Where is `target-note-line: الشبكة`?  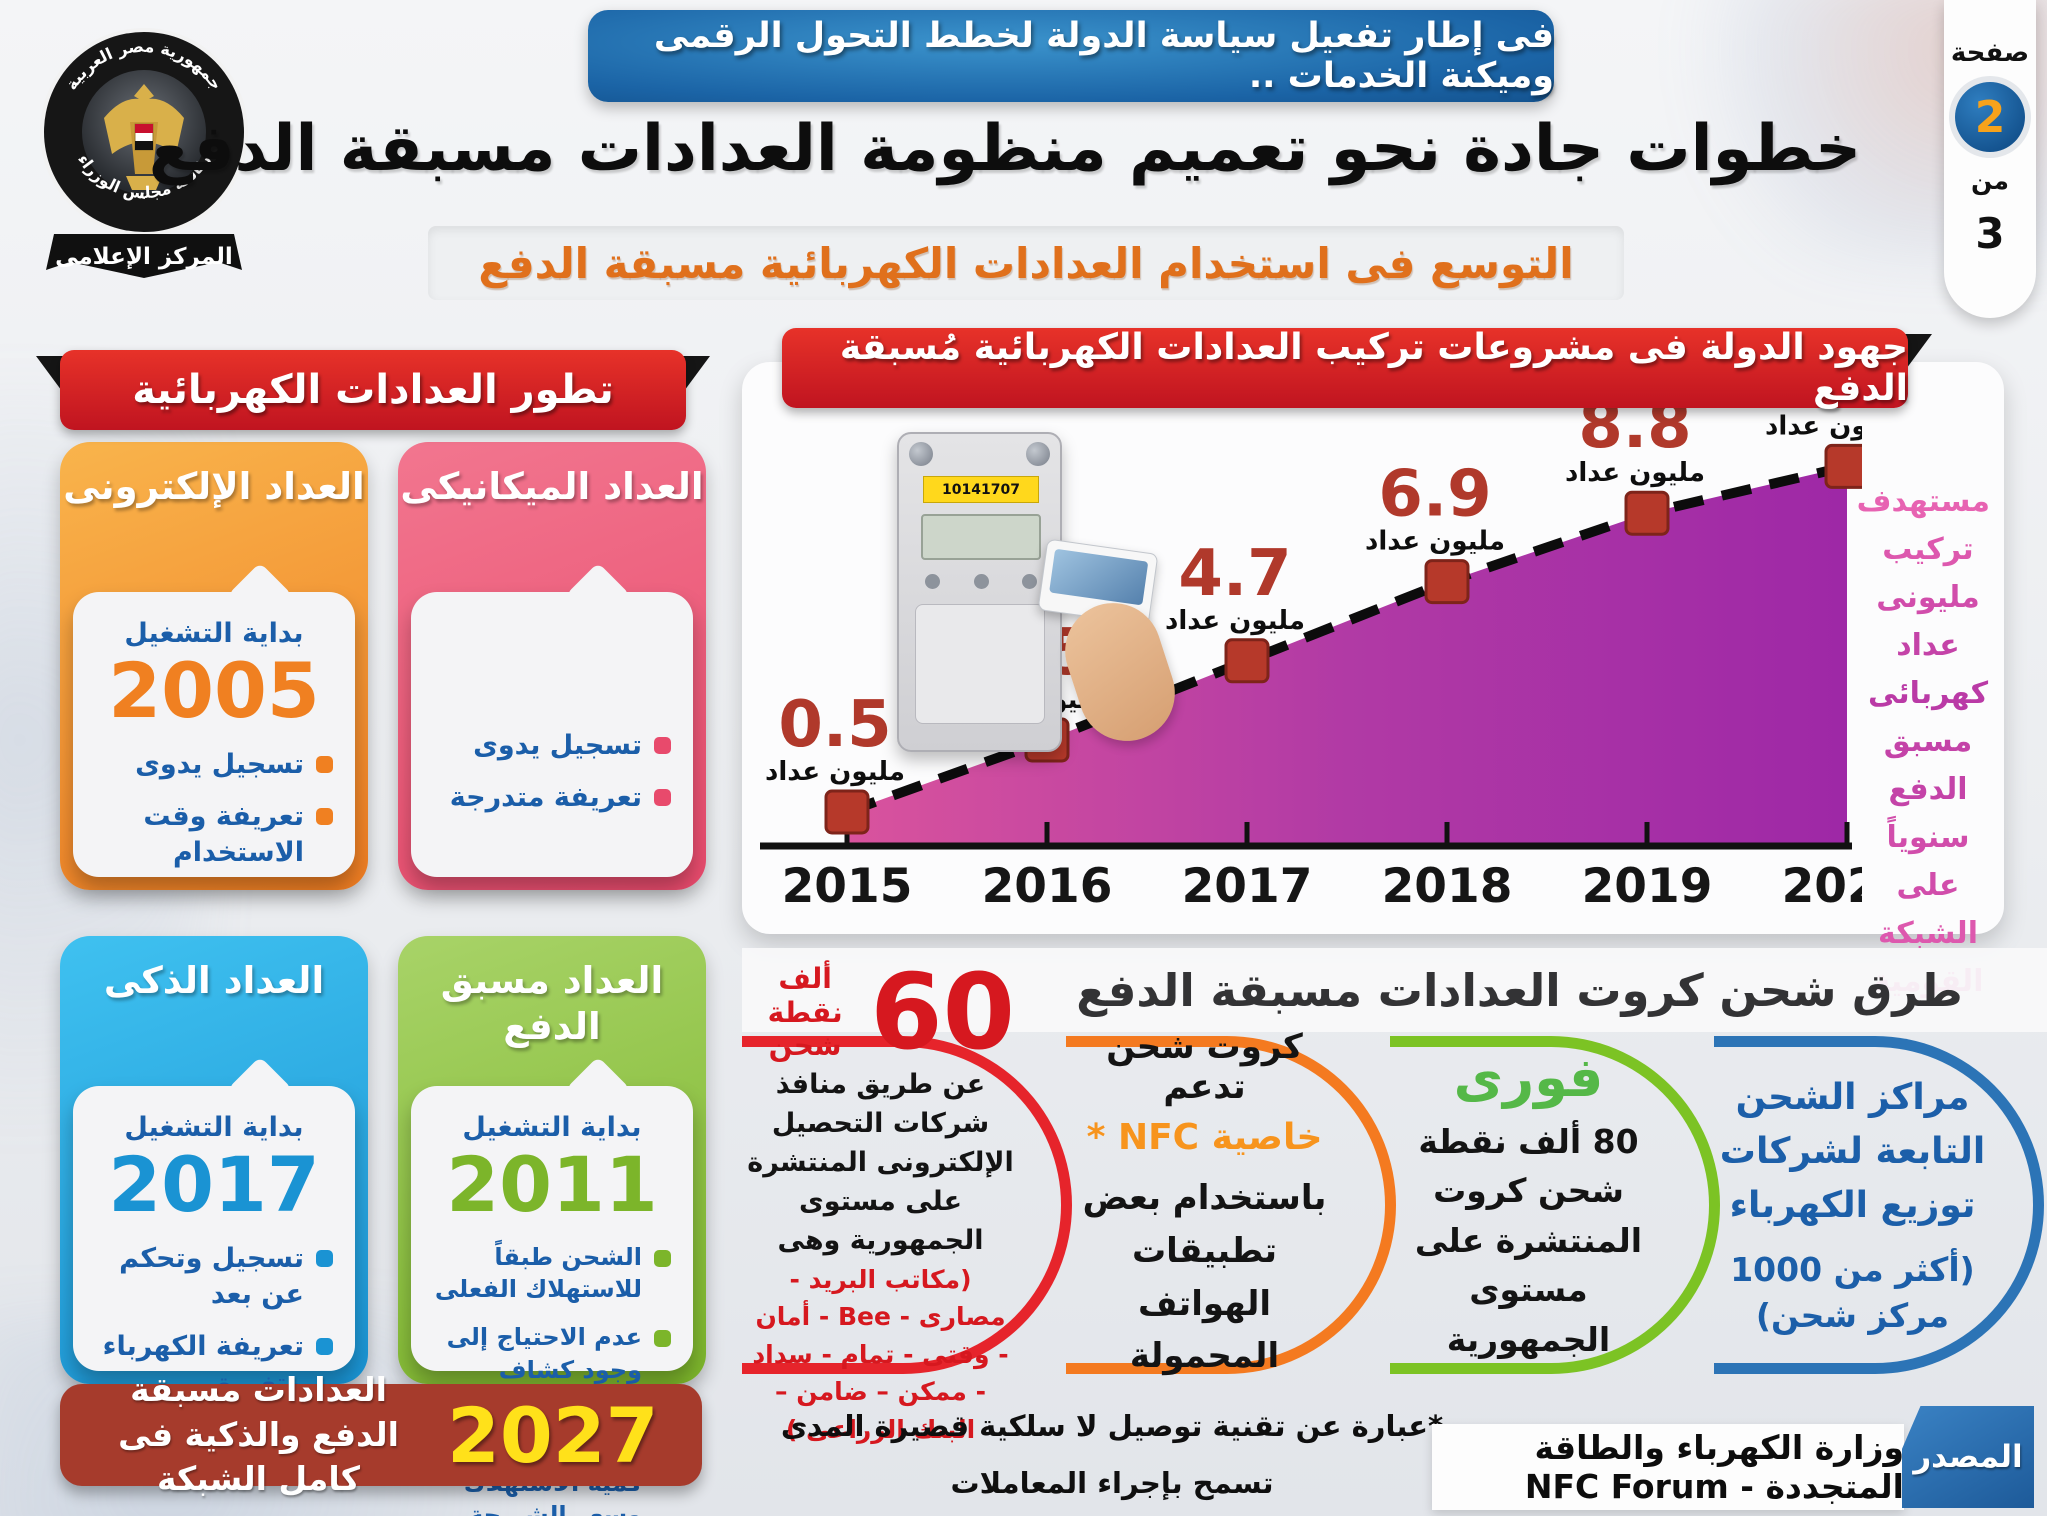
target-note-line: الشبكة is located at coordinates (1928, 933).